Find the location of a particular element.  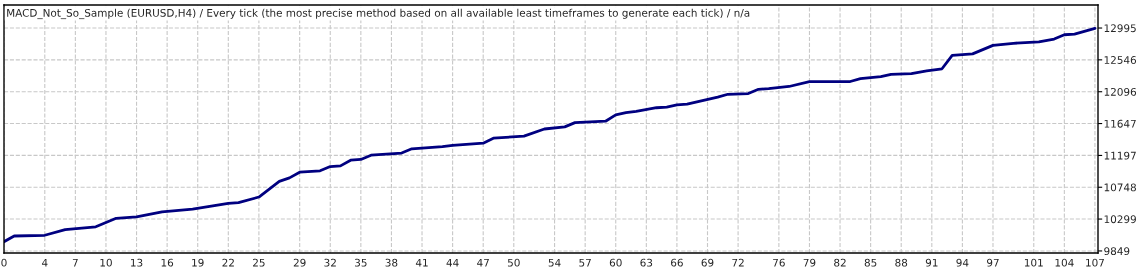

y-tick-label: 12995 is located at coordinates (1120, 28).